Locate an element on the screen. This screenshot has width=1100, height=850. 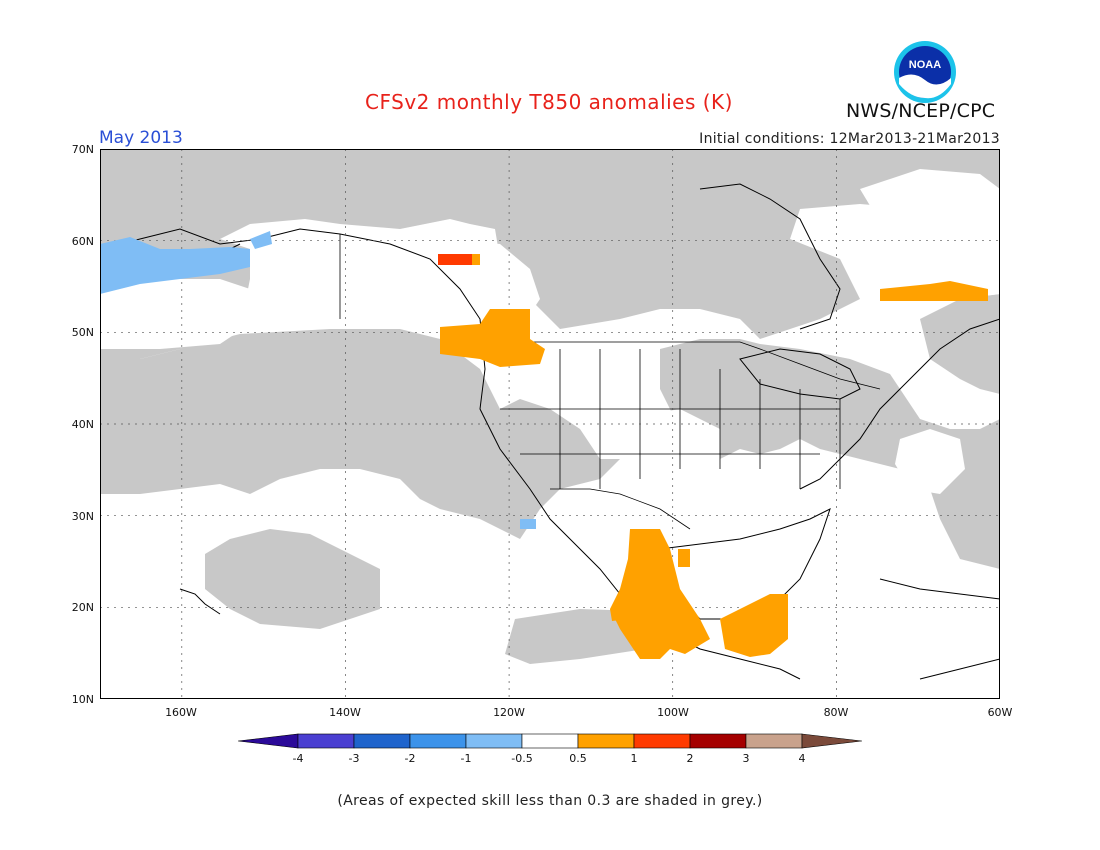
lon-label-80w: 80W is located at coordinates (836, 712).